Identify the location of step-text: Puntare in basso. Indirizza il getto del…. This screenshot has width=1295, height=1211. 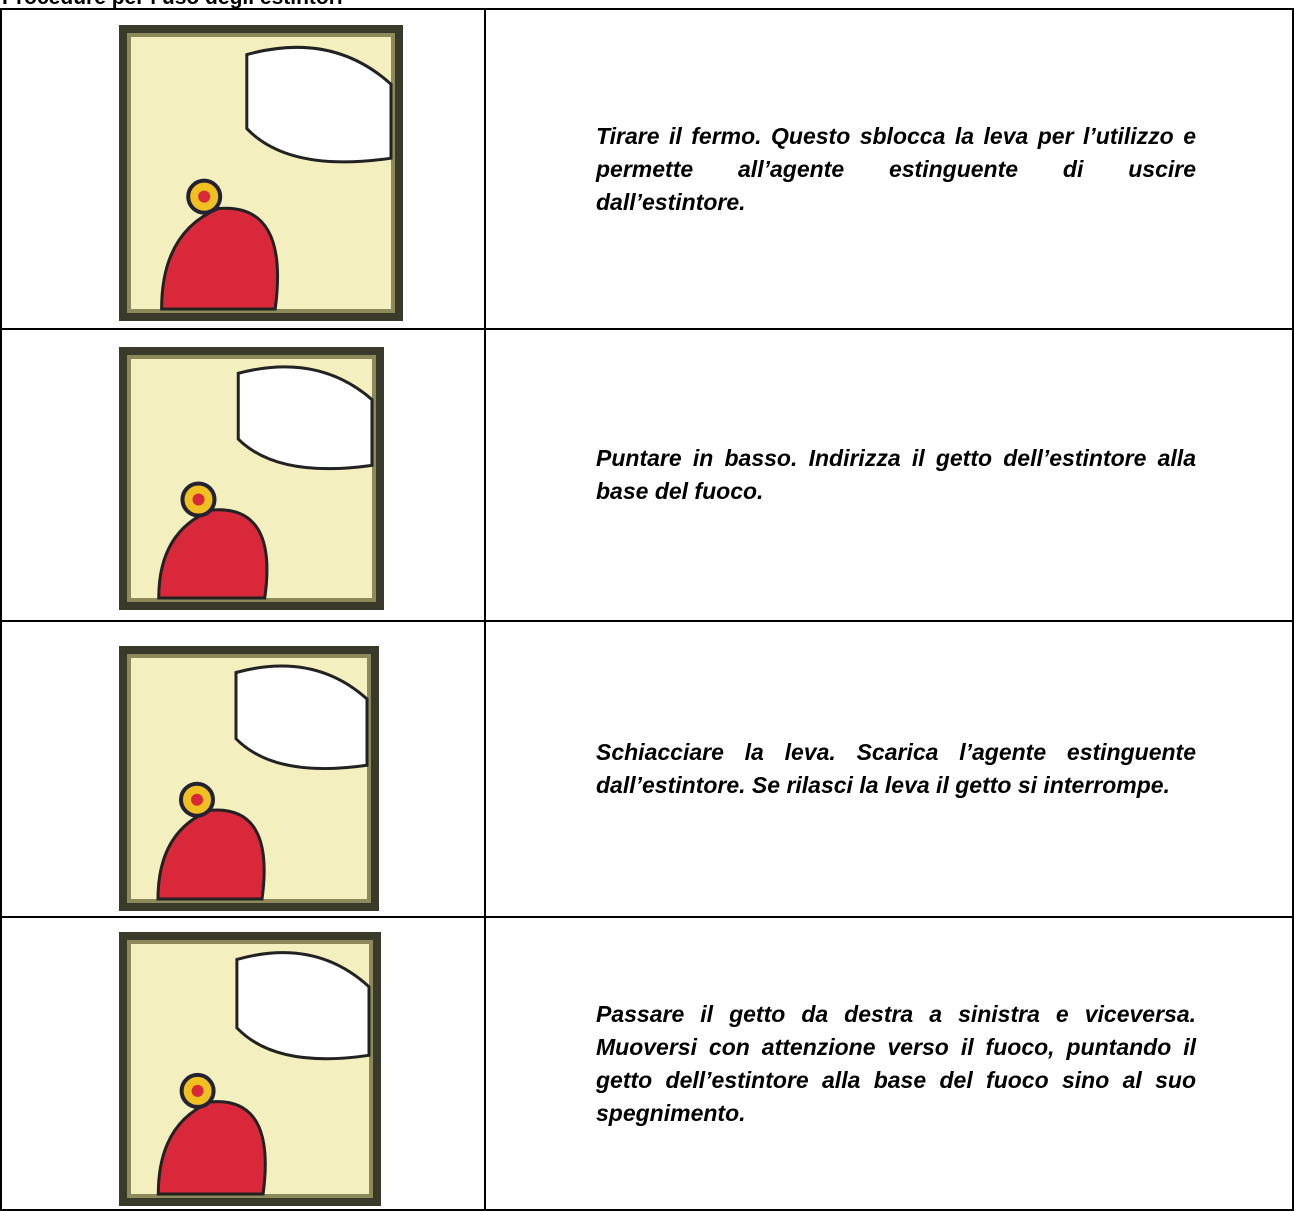
(896, 474).